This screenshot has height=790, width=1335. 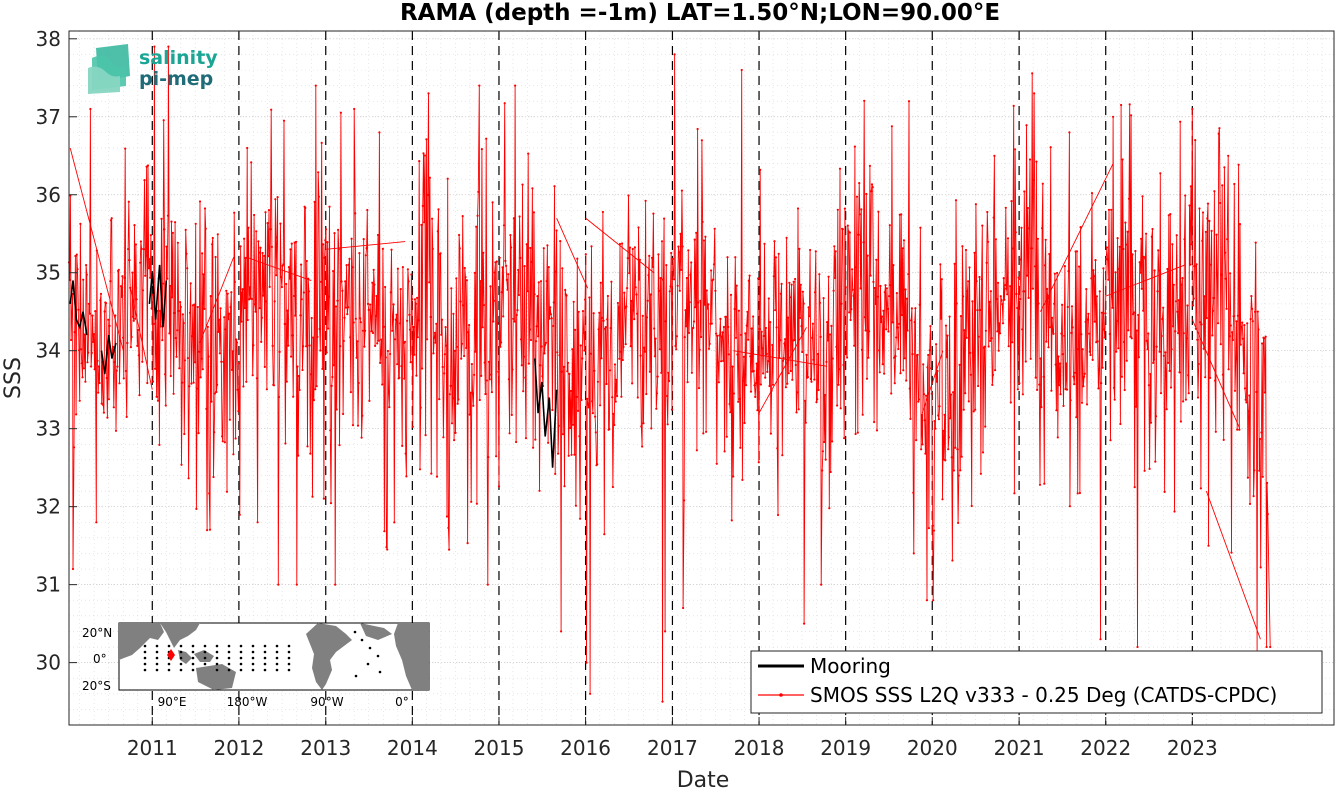 What do you see at coordinates (48, 585) in the screenshot?
I see `y-tick-label: 31` at bounding box center [48, 585].